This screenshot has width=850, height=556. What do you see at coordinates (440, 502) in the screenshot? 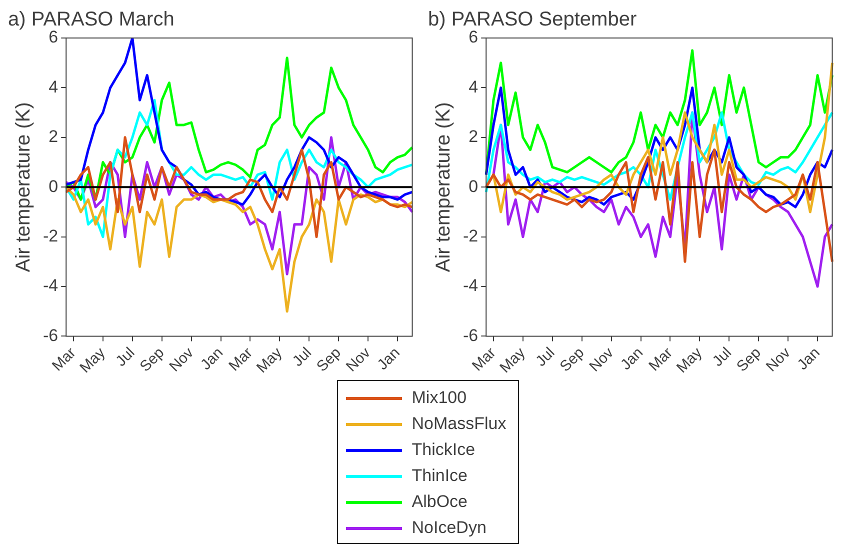
I see `legend-label: AlbOce` at bounding box center [440, 502].